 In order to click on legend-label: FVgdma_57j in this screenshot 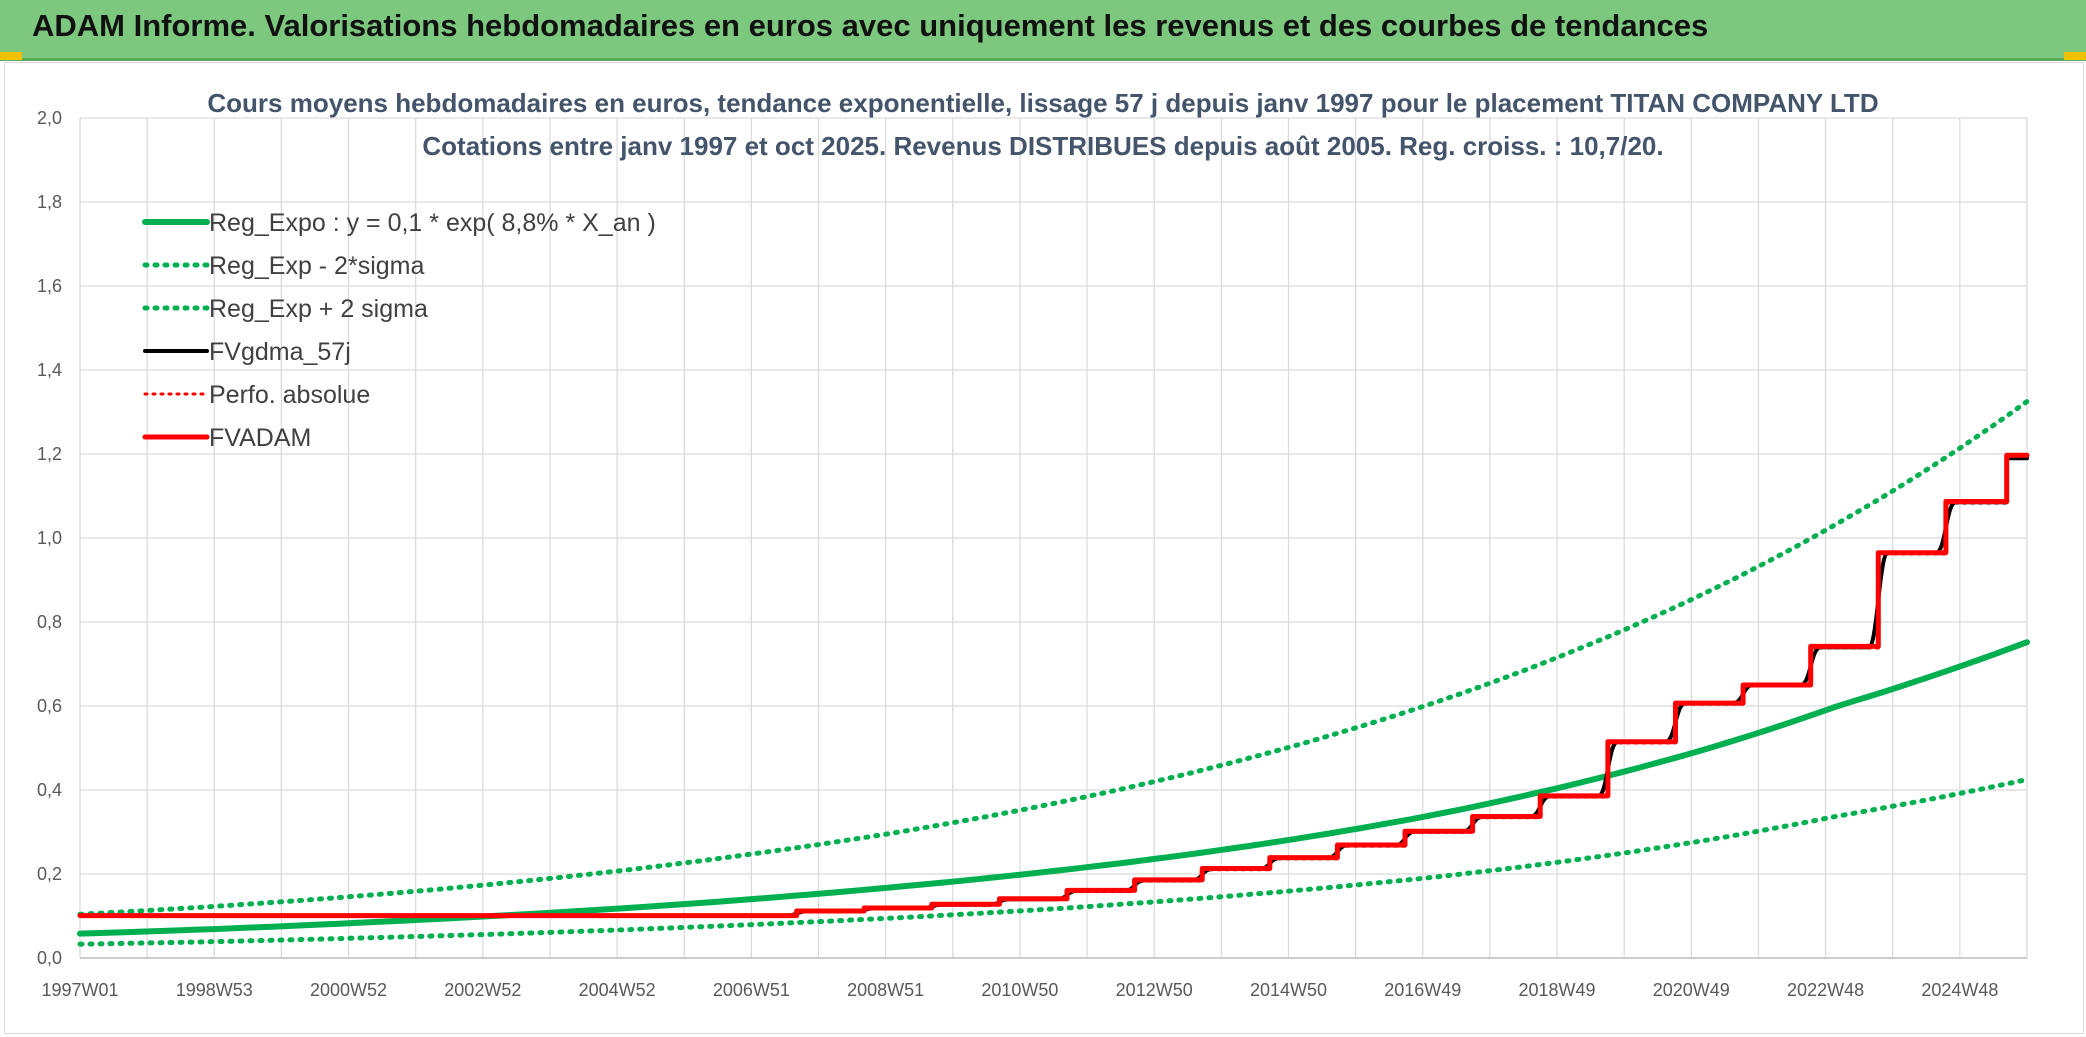, I will do `click(280, 352)`.